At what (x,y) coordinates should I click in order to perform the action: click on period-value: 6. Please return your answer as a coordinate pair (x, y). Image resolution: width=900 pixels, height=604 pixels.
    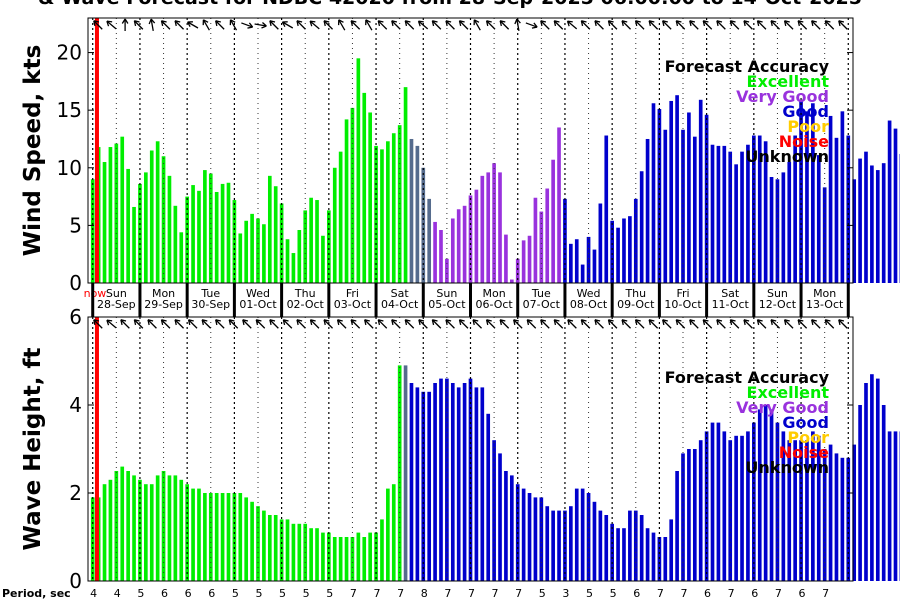
    Looking at the image, I should click on (707, 593).